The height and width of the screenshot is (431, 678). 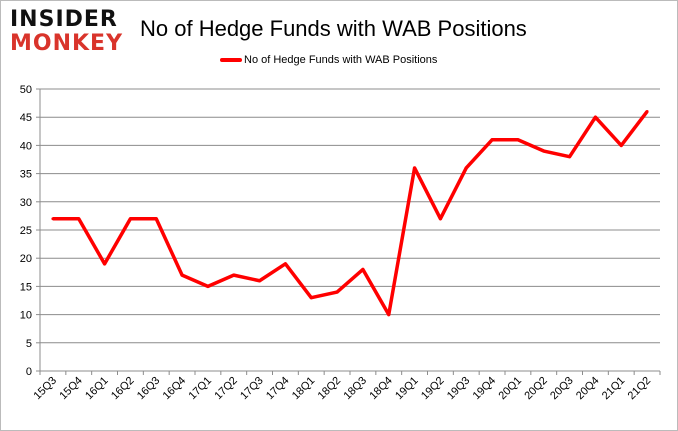 What do you see at coordinates (433, 389) in the screenshot?
I see `x-tick-label: 19Q2` at bounding box center [433, 389].